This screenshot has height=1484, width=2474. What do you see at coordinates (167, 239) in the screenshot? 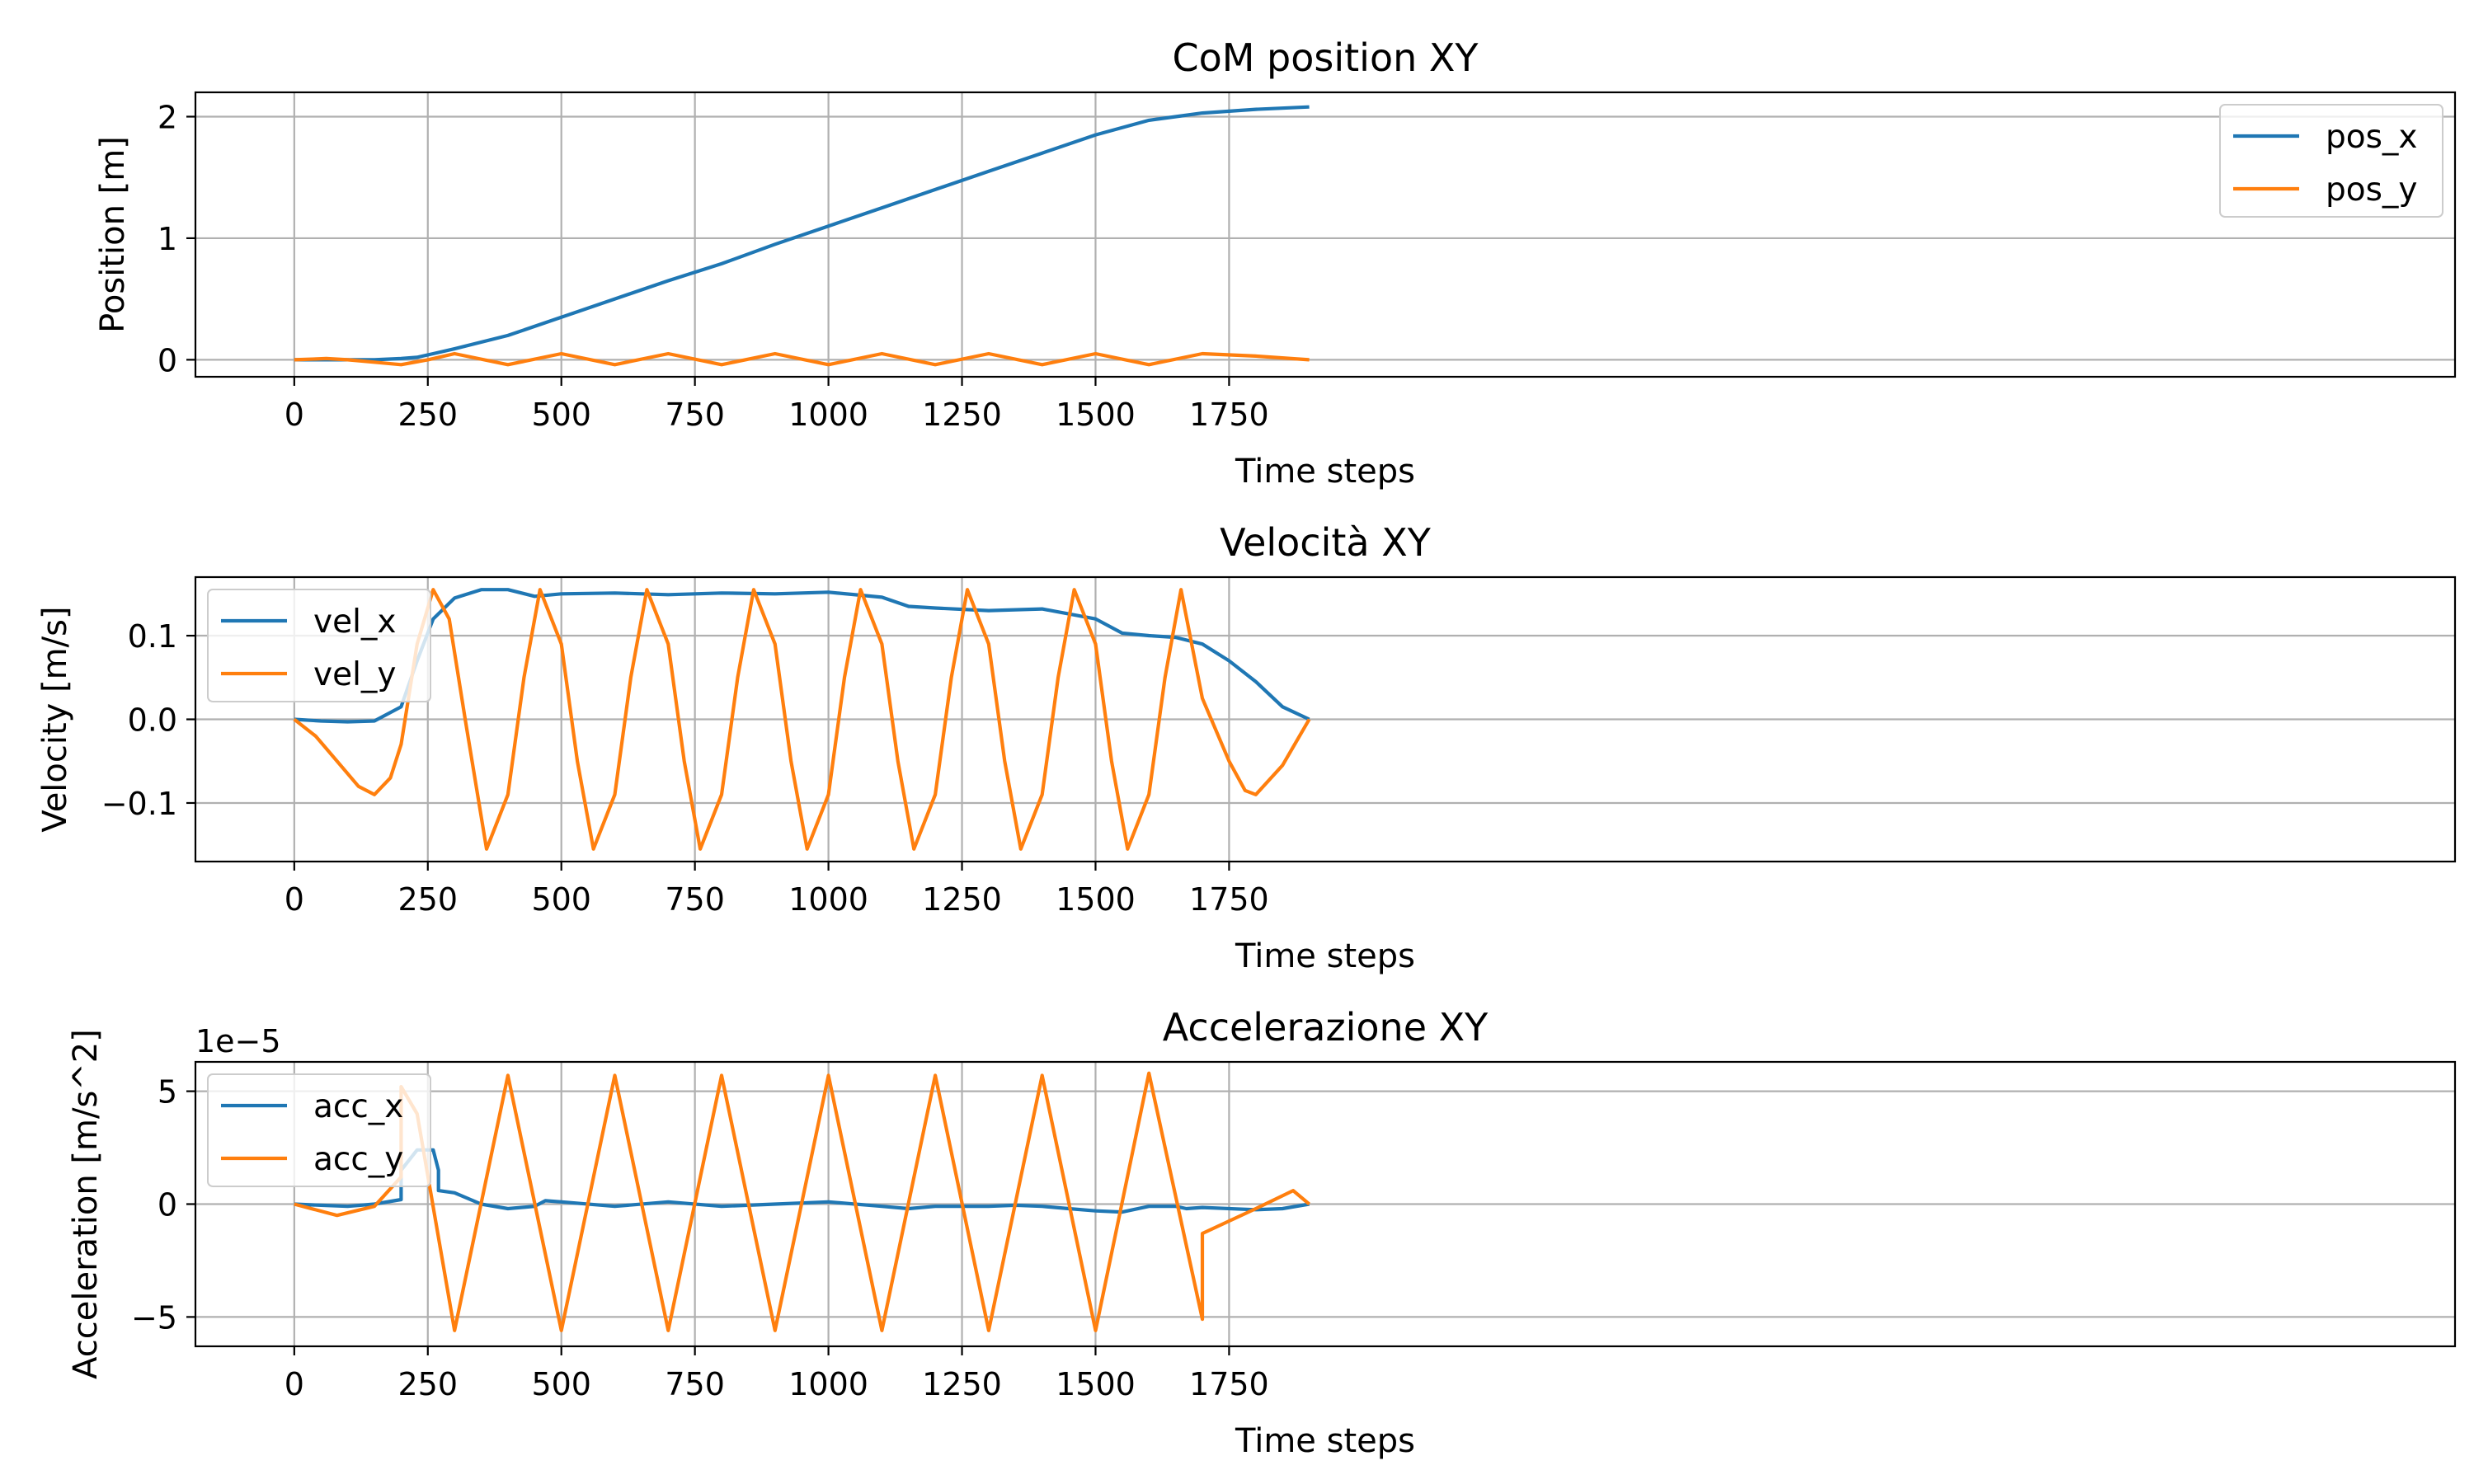
I see `y-tick-label: 1` at bounding box center [167, 239].